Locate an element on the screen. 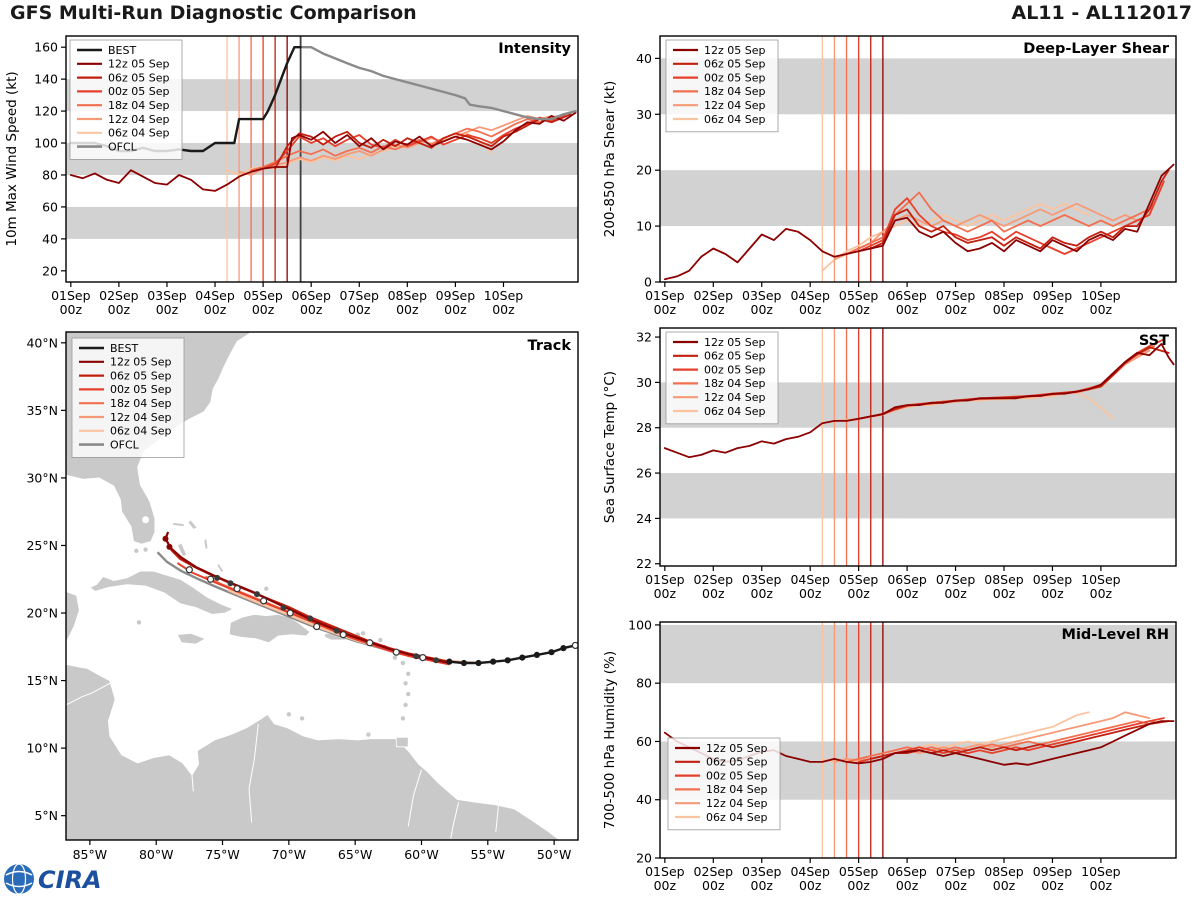 The image size is (1200, 900). svg-text: Intensity is located at coordinates (534, 49).